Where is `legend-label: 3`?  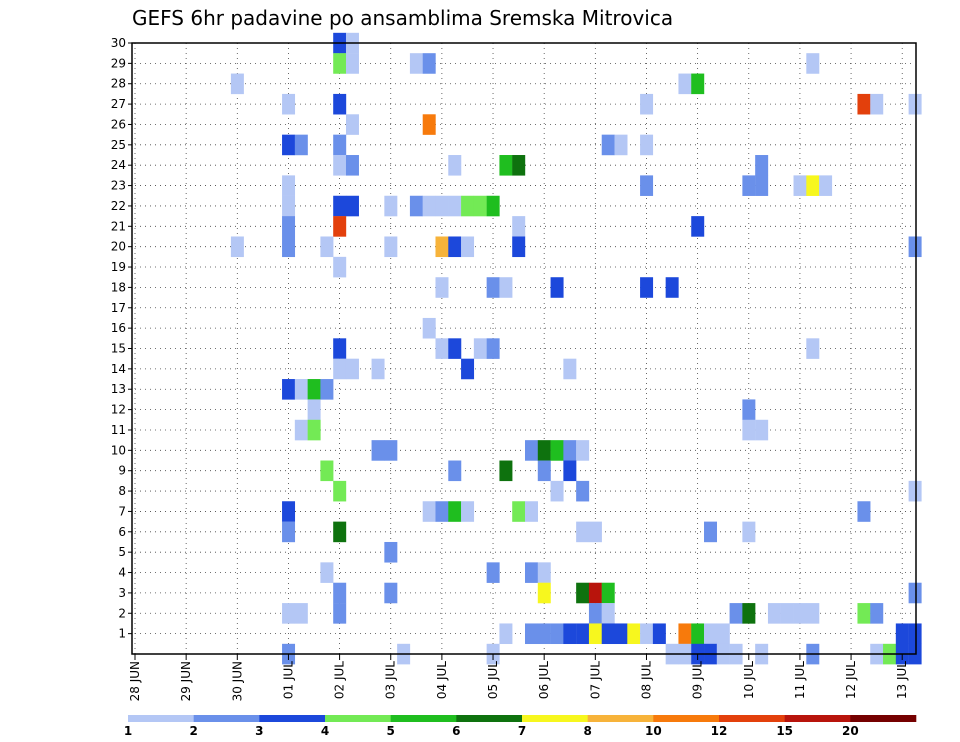 legend-label: 3 is located at coordinates (259, 731).